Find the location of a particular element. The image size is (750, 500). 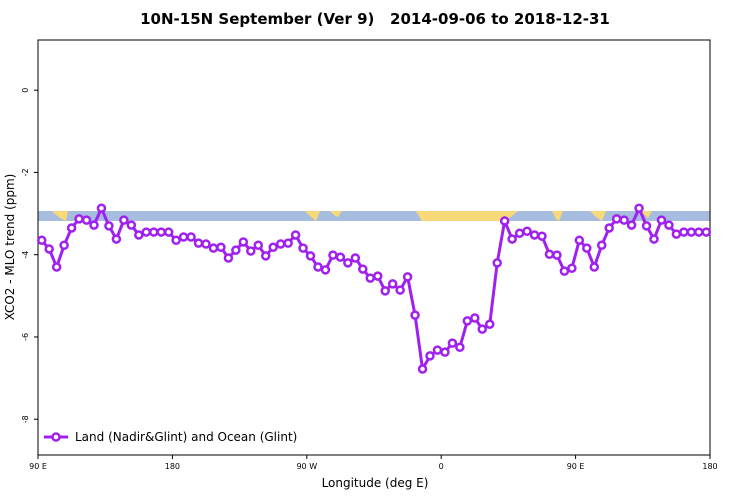

y-tick-label: -4 is located at coordinates (25, 255).